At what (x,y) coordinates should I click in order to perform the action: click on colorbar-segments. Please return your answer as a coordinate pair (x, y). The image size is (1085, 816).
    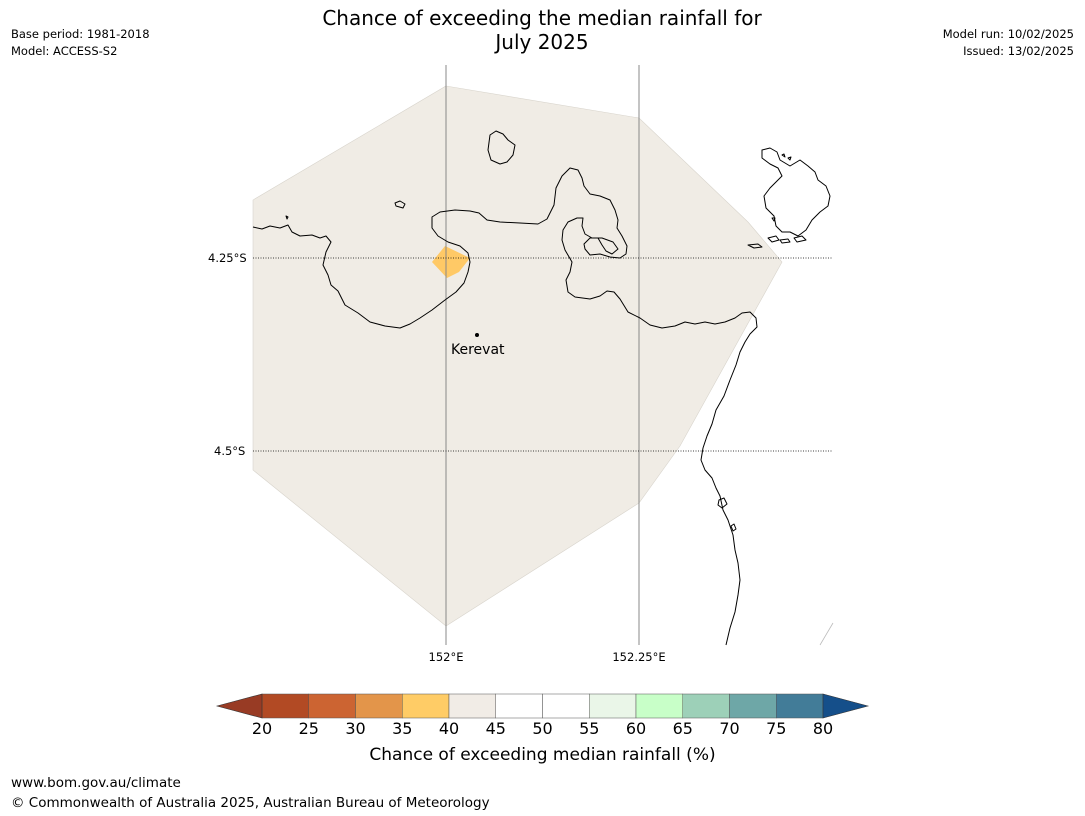
    Looking at the image, I should click on (542, 706).